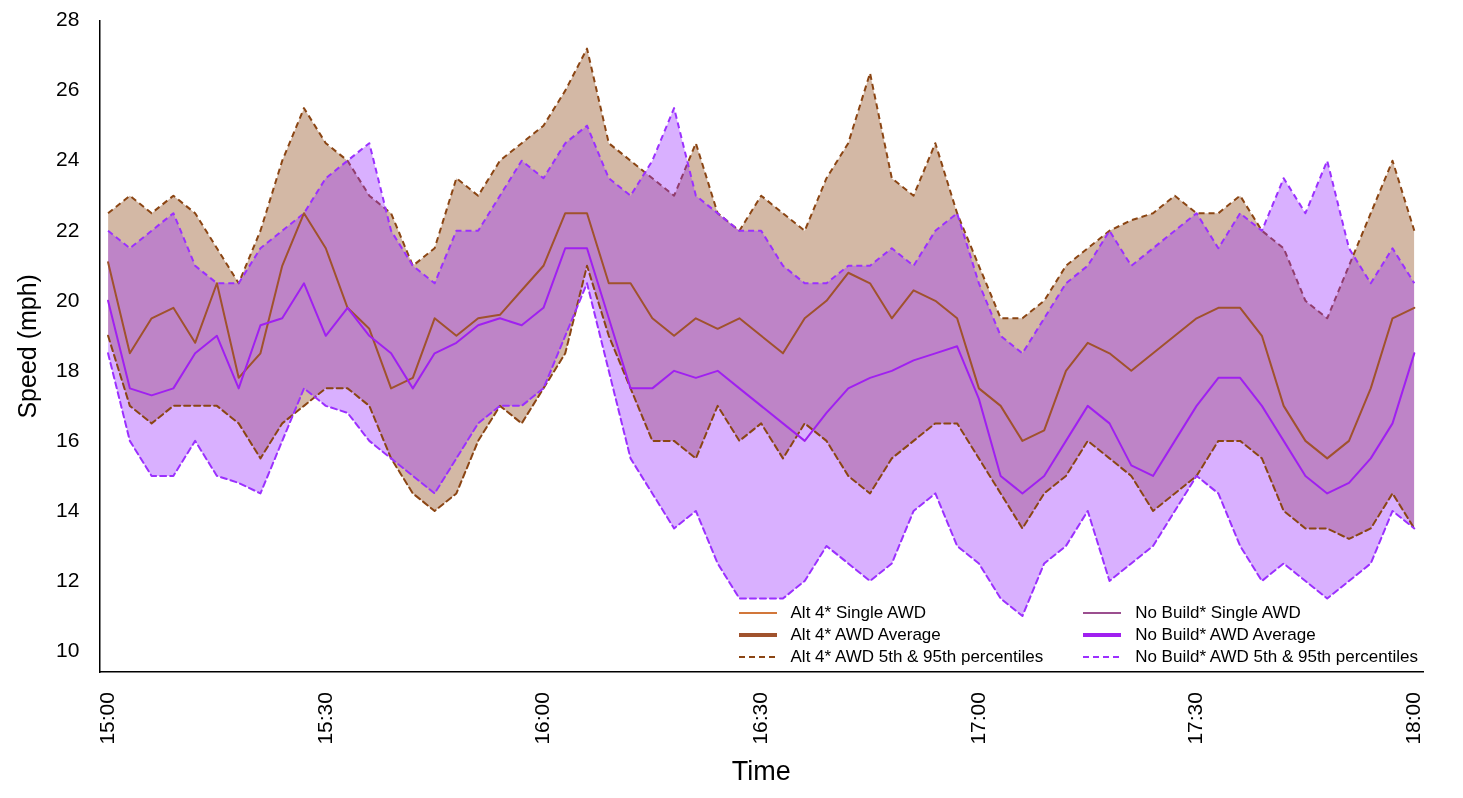  What do you see at coordinates (68, 159) in the screenshot?
I see `y-tick-label: 24` at bounding box center [68, 159].